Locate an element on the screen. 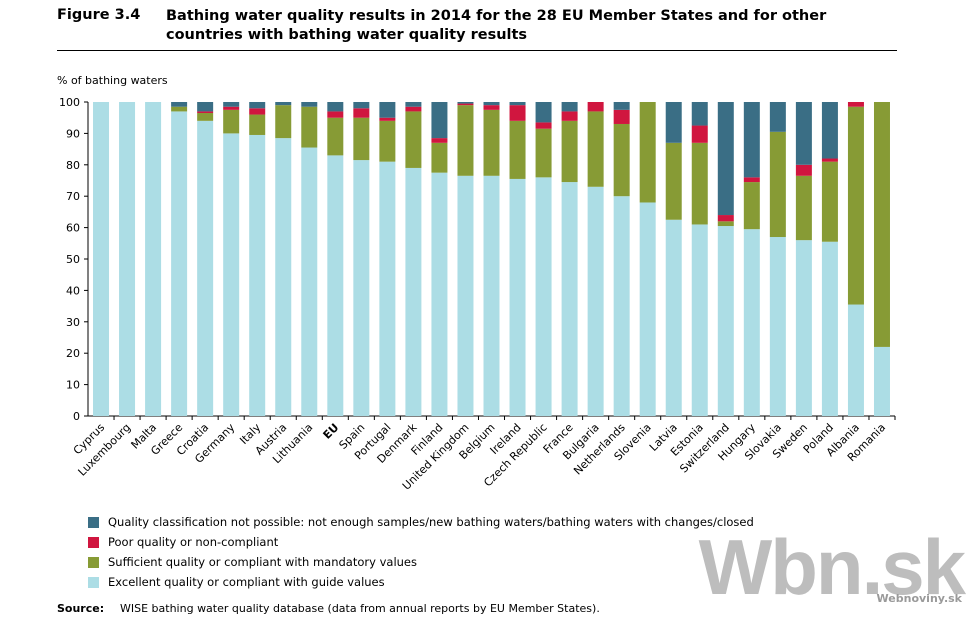 The height and width of the screenshot is (619, 978). bar-segment-germany-s1 is located at coordinates (231, 121).